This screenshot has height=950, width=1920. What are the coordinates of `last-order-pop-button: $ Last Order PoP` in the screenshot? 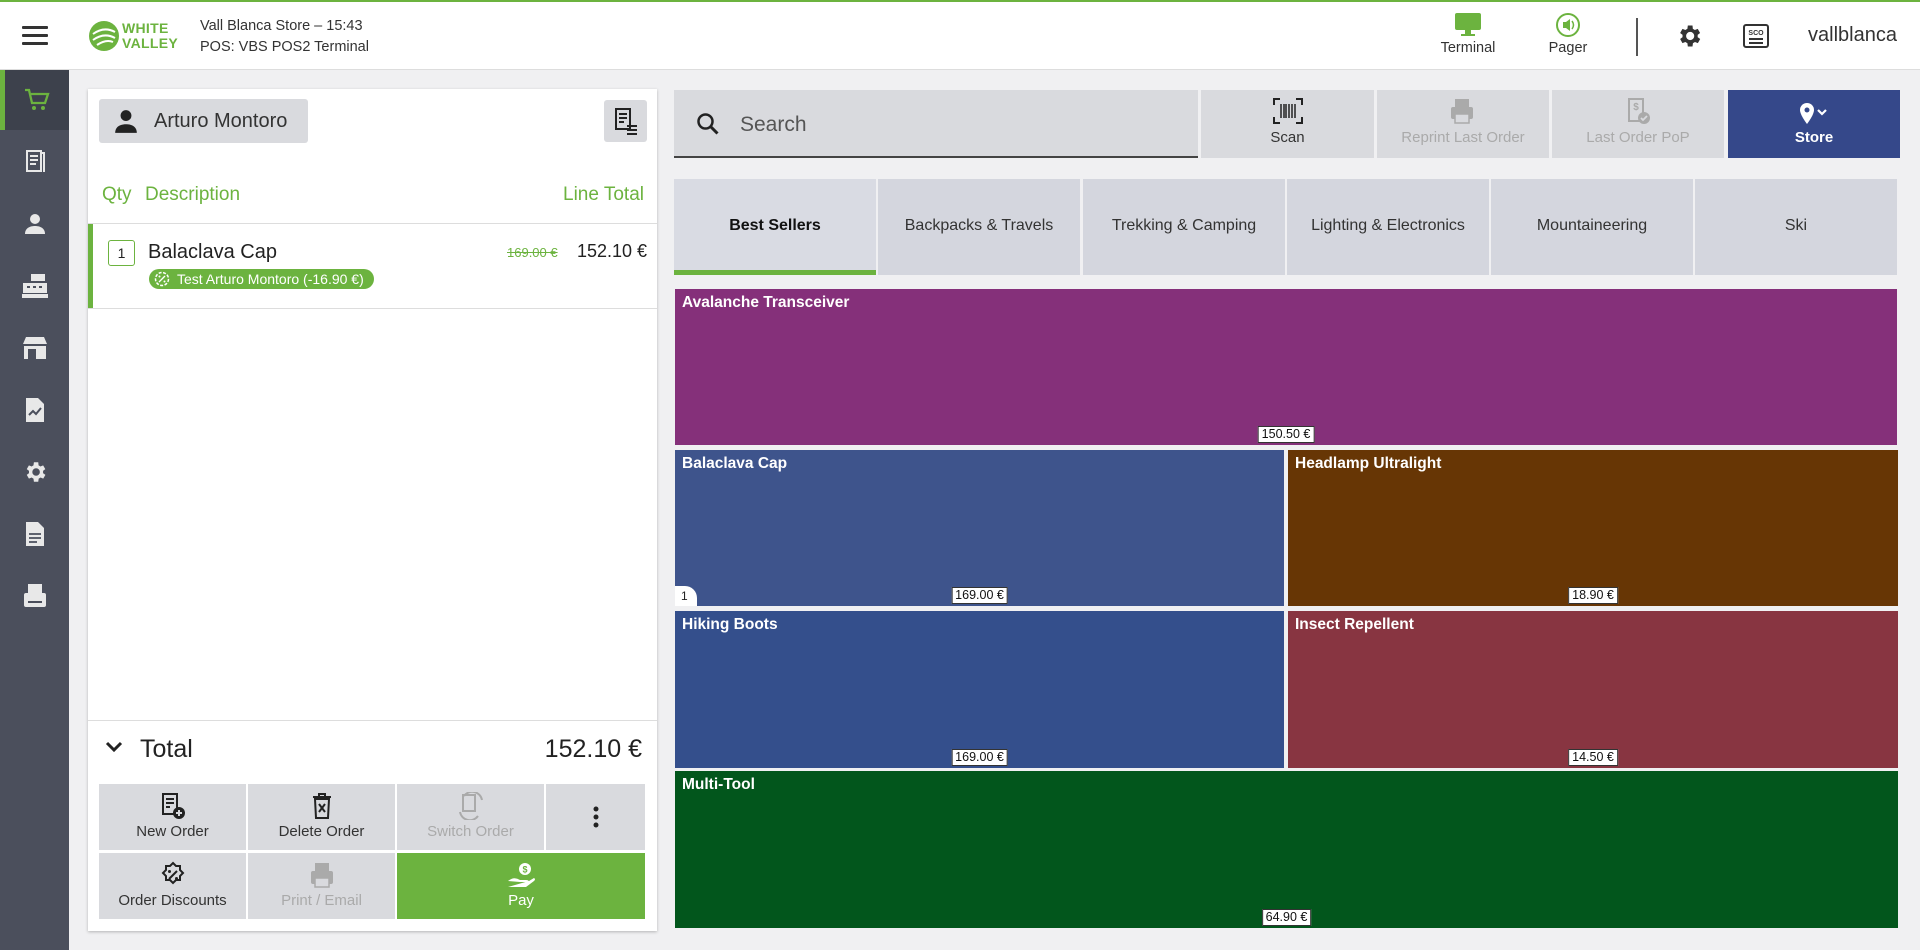 It's located at (1638, 124).